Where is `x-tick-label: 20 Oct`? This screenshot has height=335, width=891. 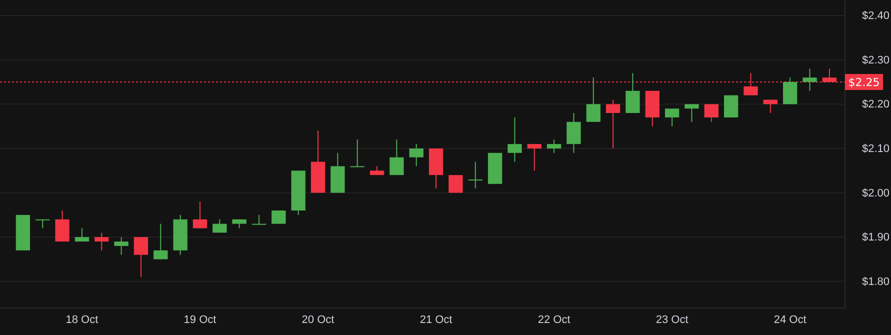
x-tick-label: 20 Oct is located at coordinates (318, 320).